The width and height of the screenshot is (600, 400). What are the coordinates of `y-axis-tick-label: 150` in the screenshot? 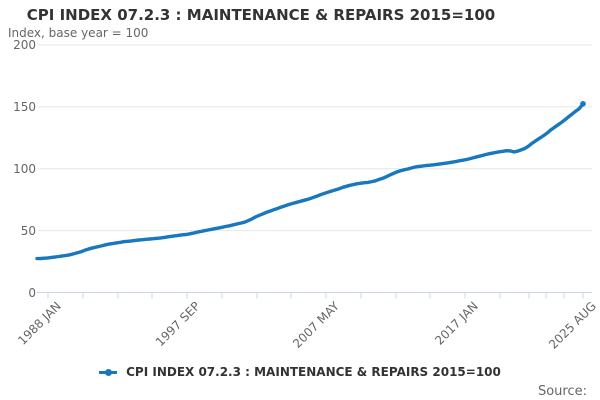 It's located at (24, 106).